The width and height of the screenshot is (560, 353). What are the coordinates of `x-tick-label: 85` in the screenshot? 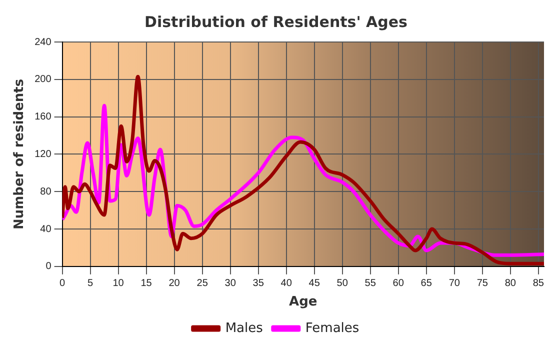 It's located at (538, 284).